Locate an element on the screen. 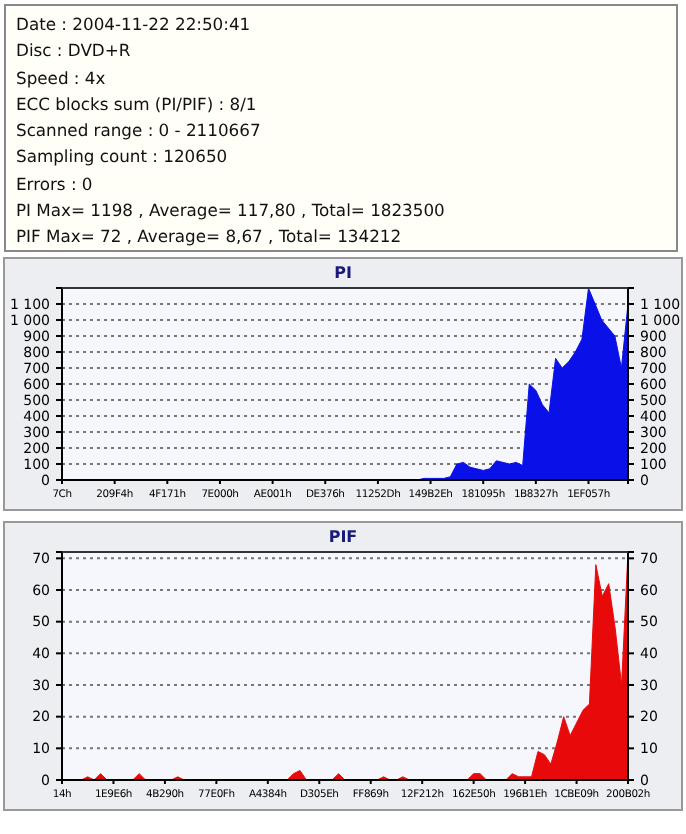 The width and height of the screenshot is (686, 834). chart-title: PI is located at coordinates (343, 273).